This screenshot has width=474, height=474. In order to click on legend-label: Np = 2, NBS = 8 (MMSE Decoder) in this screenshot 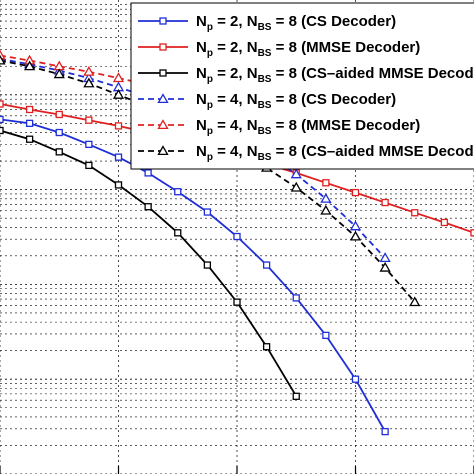, I will do `click(308, 49)`.